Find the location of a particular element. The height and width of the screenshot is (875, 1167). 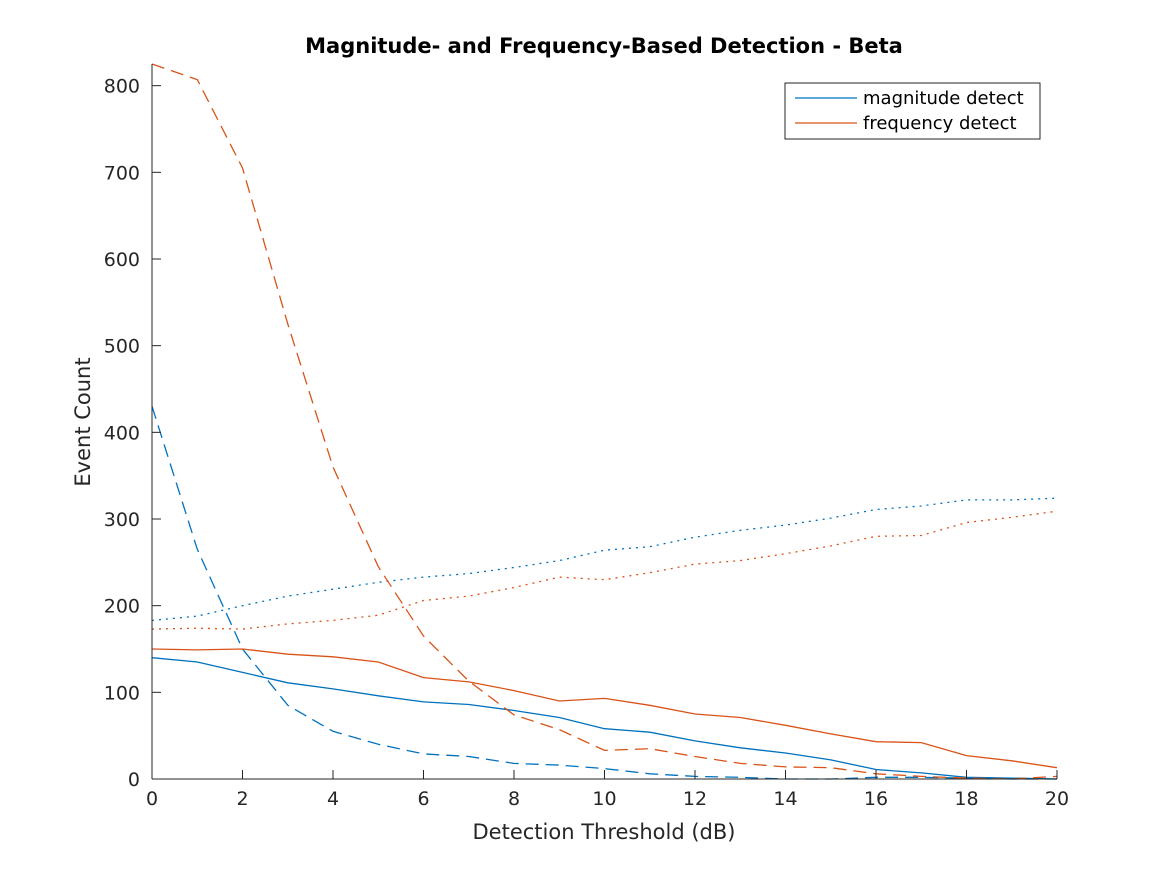

x-tick-label: 4 is located at coordinates (333, 799).